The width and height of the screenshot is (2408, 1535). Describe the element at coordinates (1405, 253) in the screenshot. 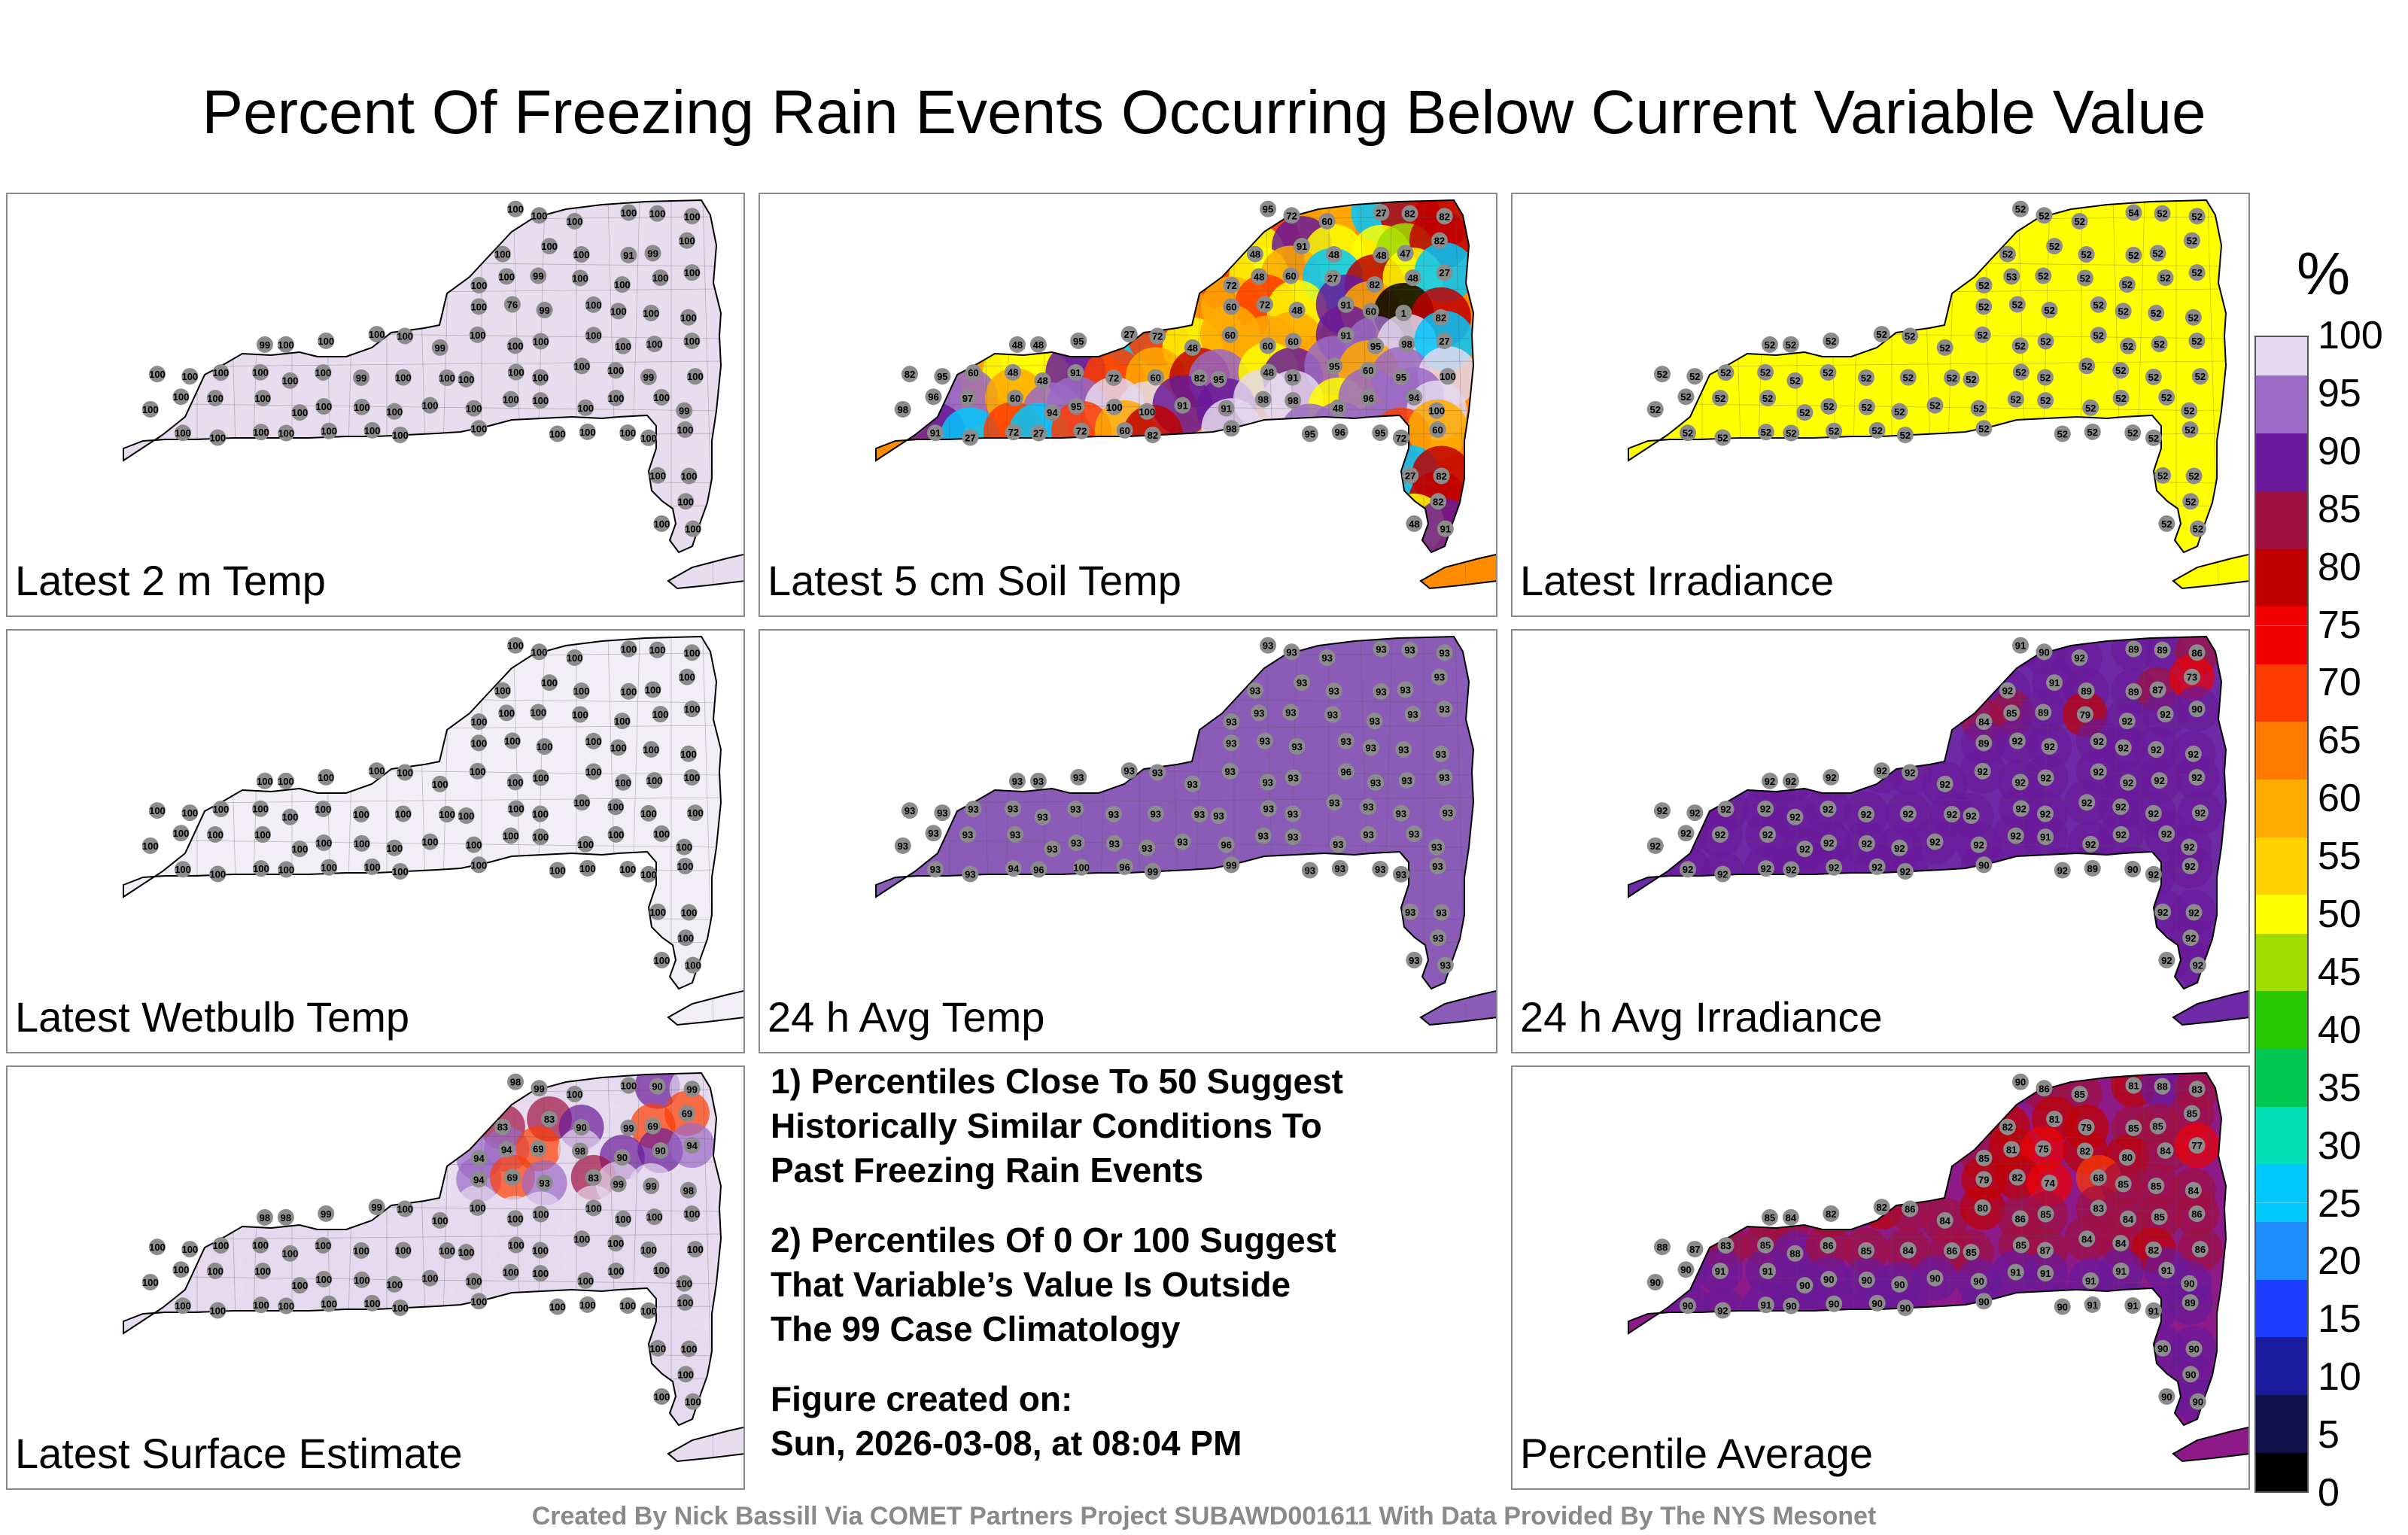

I see `station-value: 47` at that location.